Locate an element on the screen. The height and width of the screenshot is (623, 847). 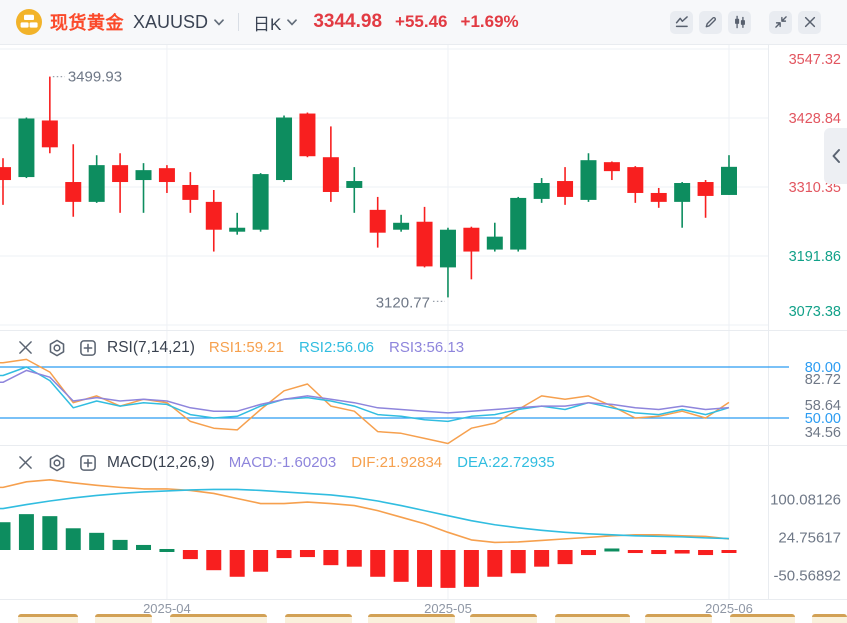
draw-button is located at coordinates (710, 22).